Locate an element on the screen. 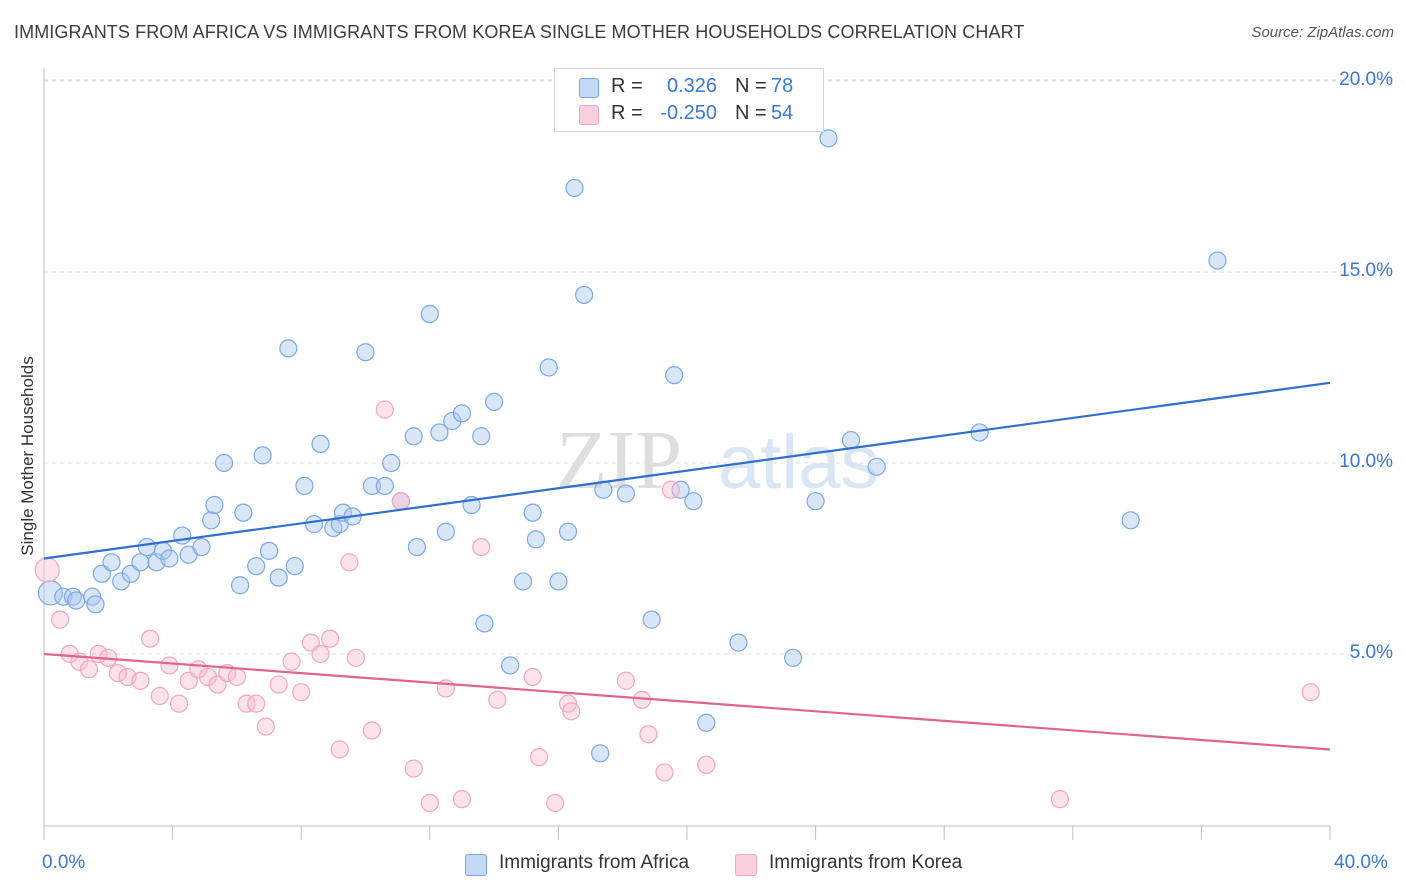  y-tick-label: 5.0% is located at coordinates (1371, 652).